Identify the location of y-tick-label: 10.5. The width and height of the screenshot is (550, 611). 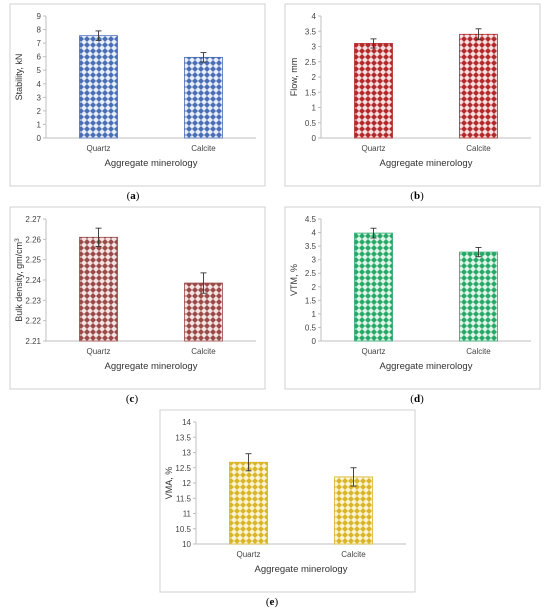
(183, 529).